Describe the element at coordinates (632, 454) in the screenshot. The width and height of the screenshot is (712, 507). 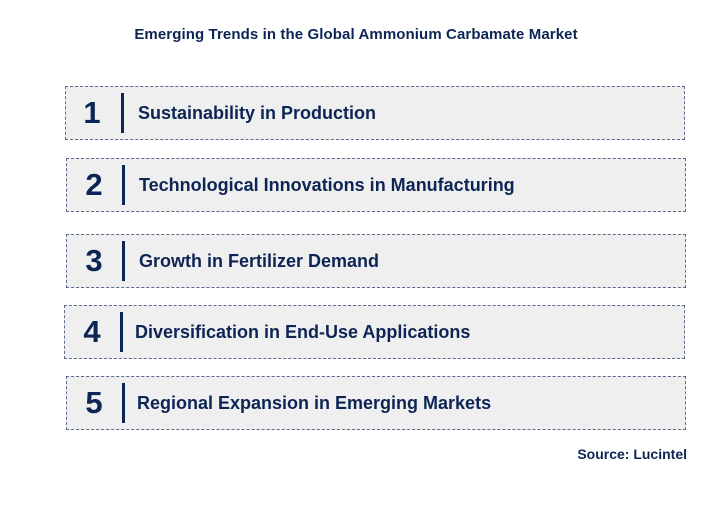
I see `source-note: Source: Lucintel` at that location.